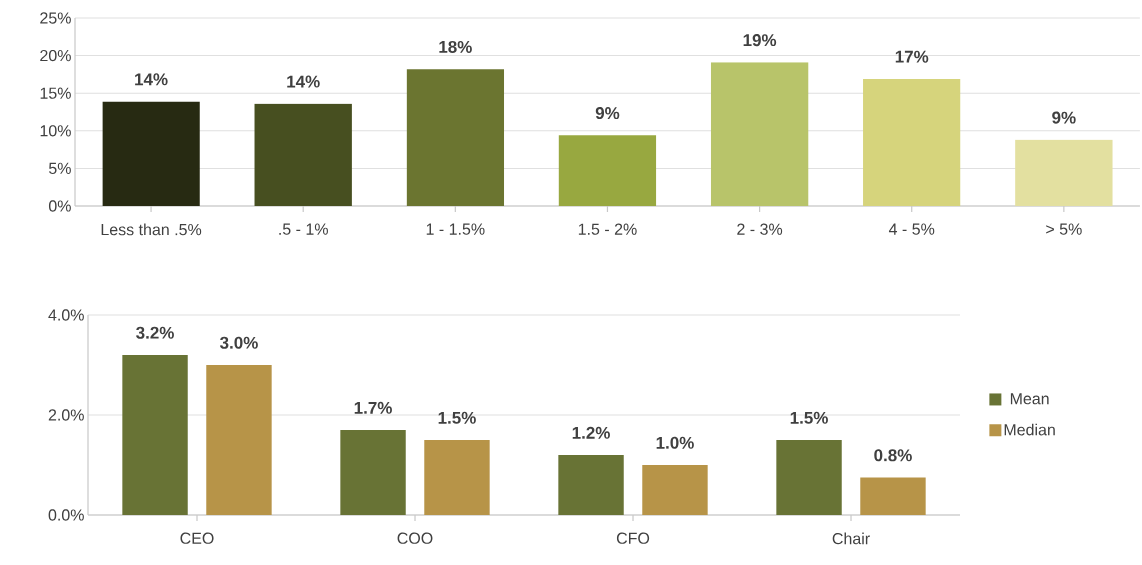 The height and width of the screenshot is (565, 1142). Describe the element at coordinates (59, 206) in the screenshot. I see `y-tick-label: 0%` at that location.